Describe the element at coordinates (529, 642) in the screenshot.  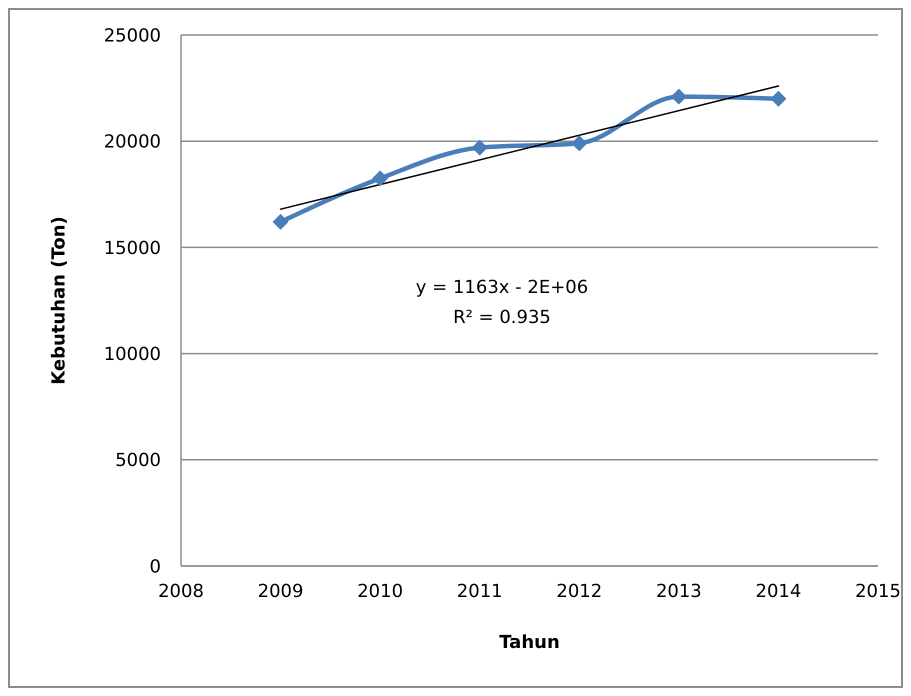
I see `x-axis-title: Tahun` at that location.